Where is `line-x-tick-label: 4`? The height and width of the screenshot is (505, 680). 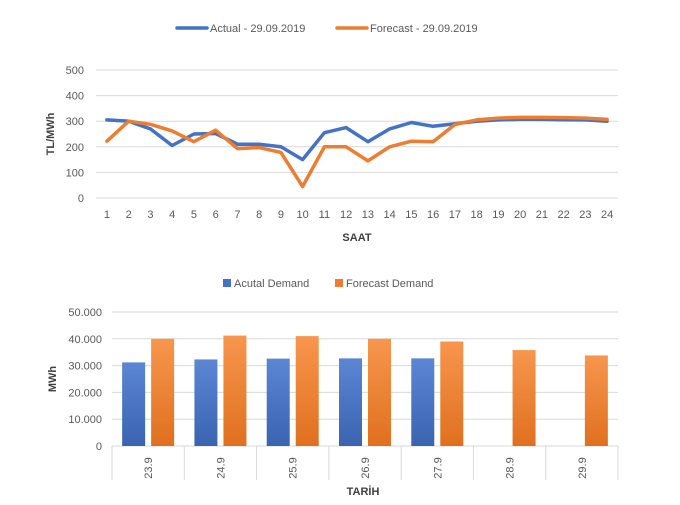
line-x-tick-label: 4 is located at coordinates (172, 215).